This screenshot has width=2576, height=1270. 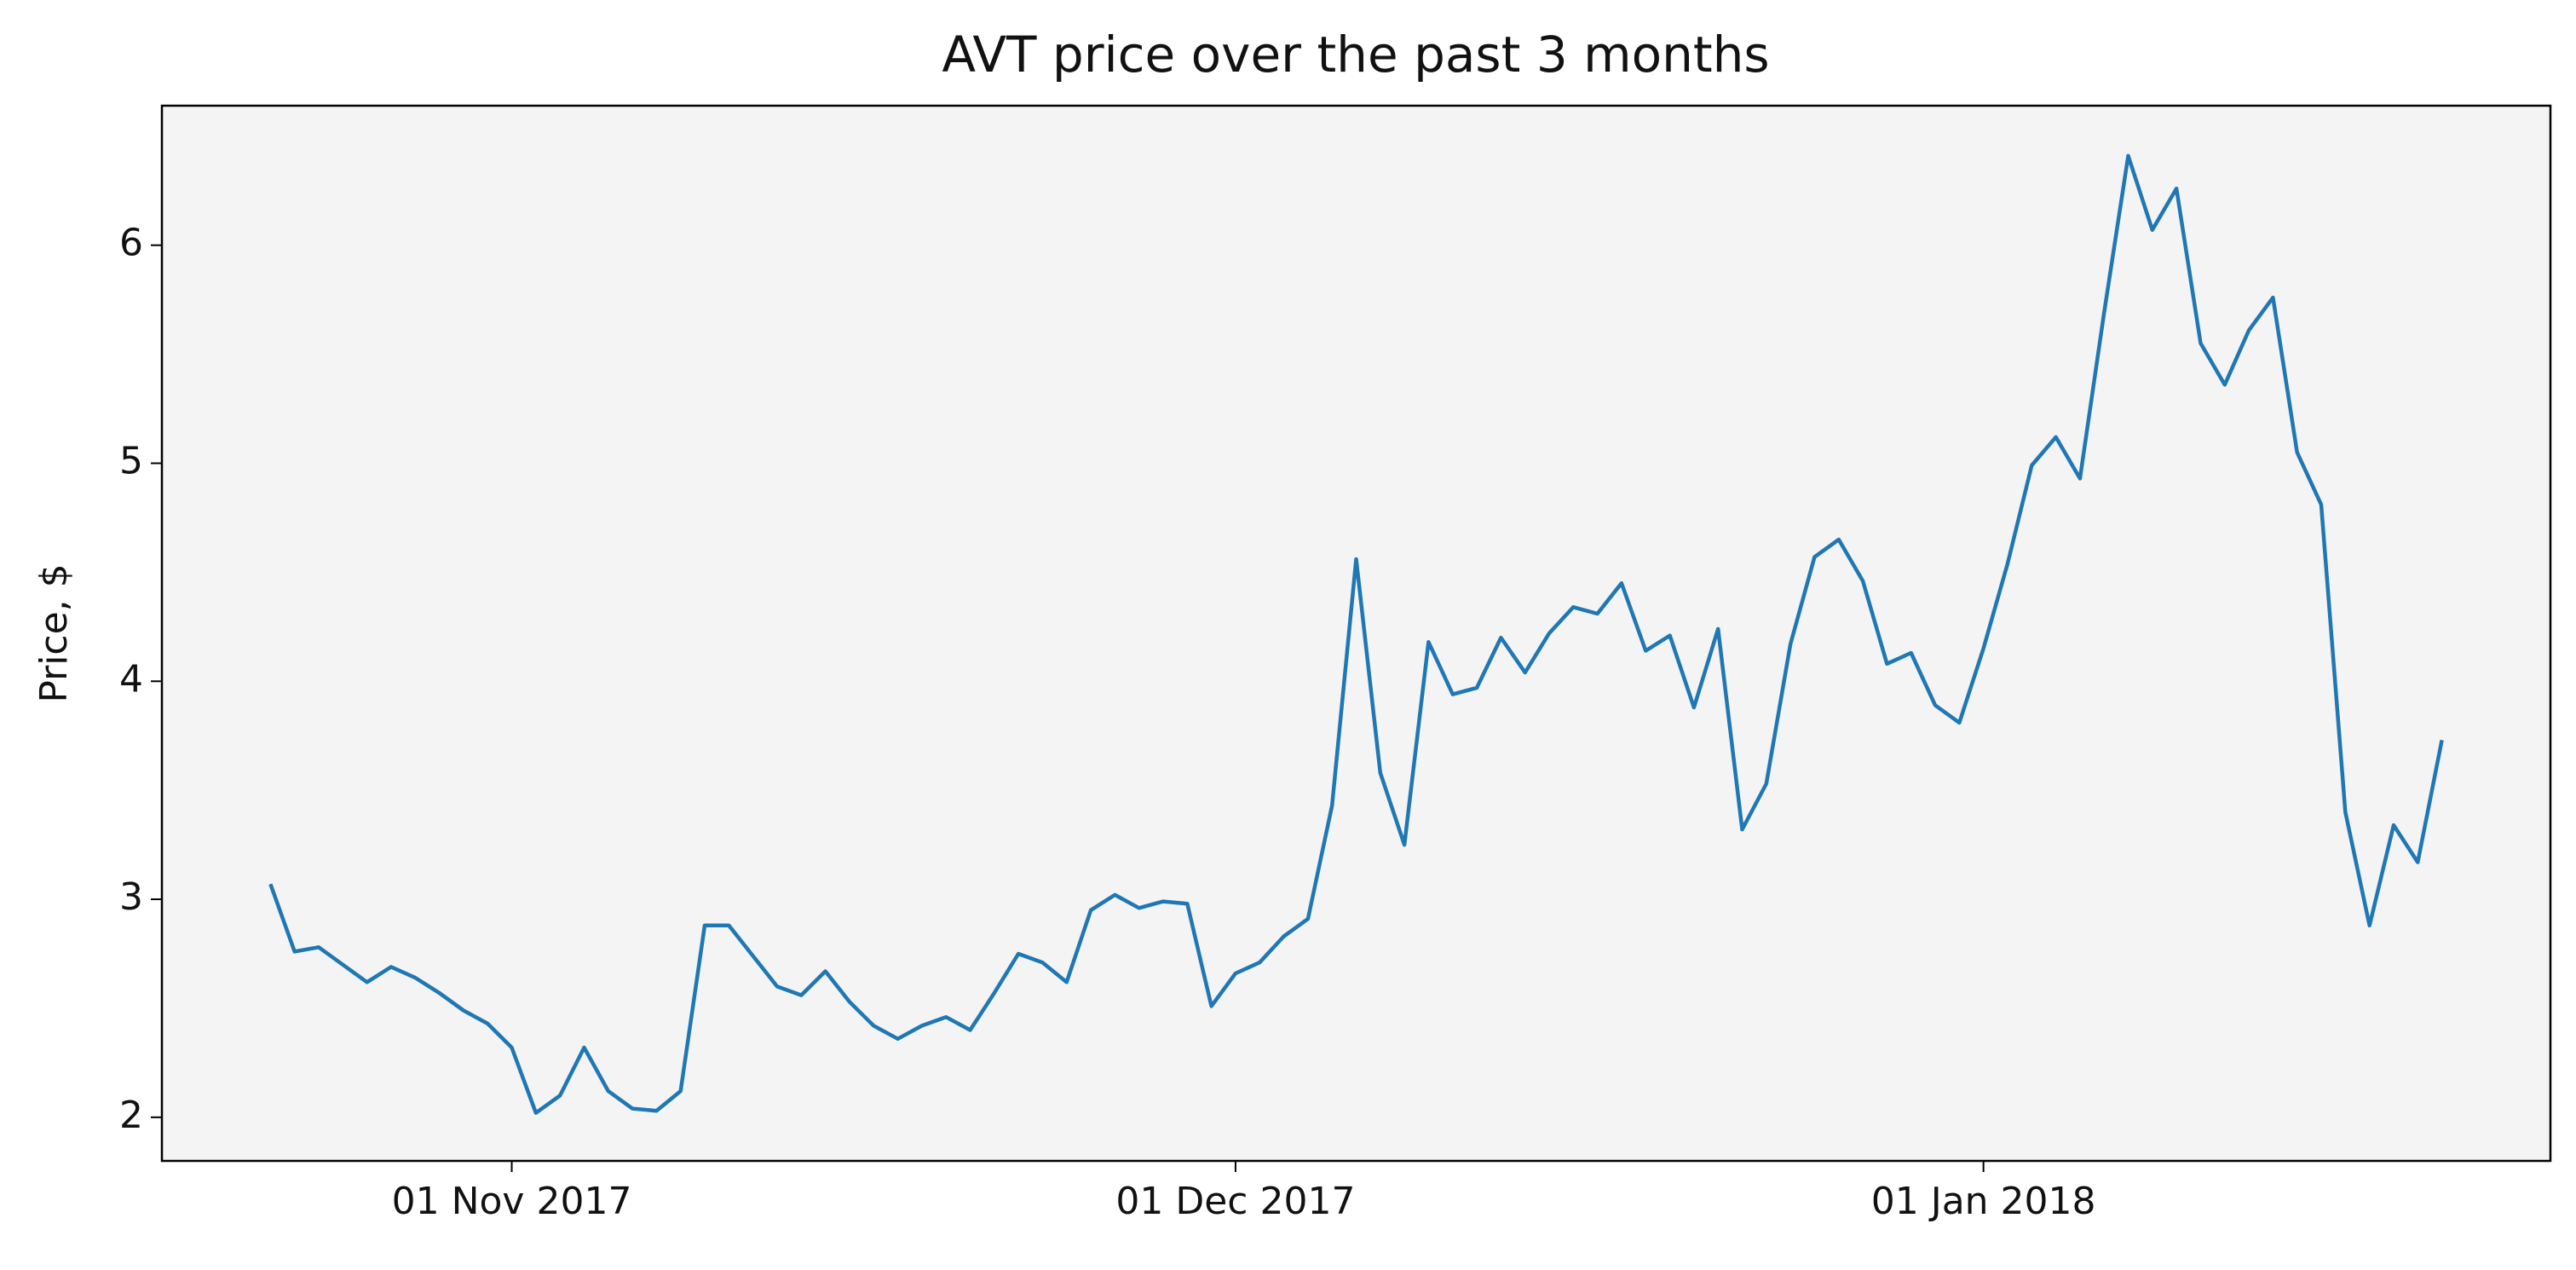 I want to click on x-tick-label: 01 Jan 2018, so click(x=1983, y=1201).